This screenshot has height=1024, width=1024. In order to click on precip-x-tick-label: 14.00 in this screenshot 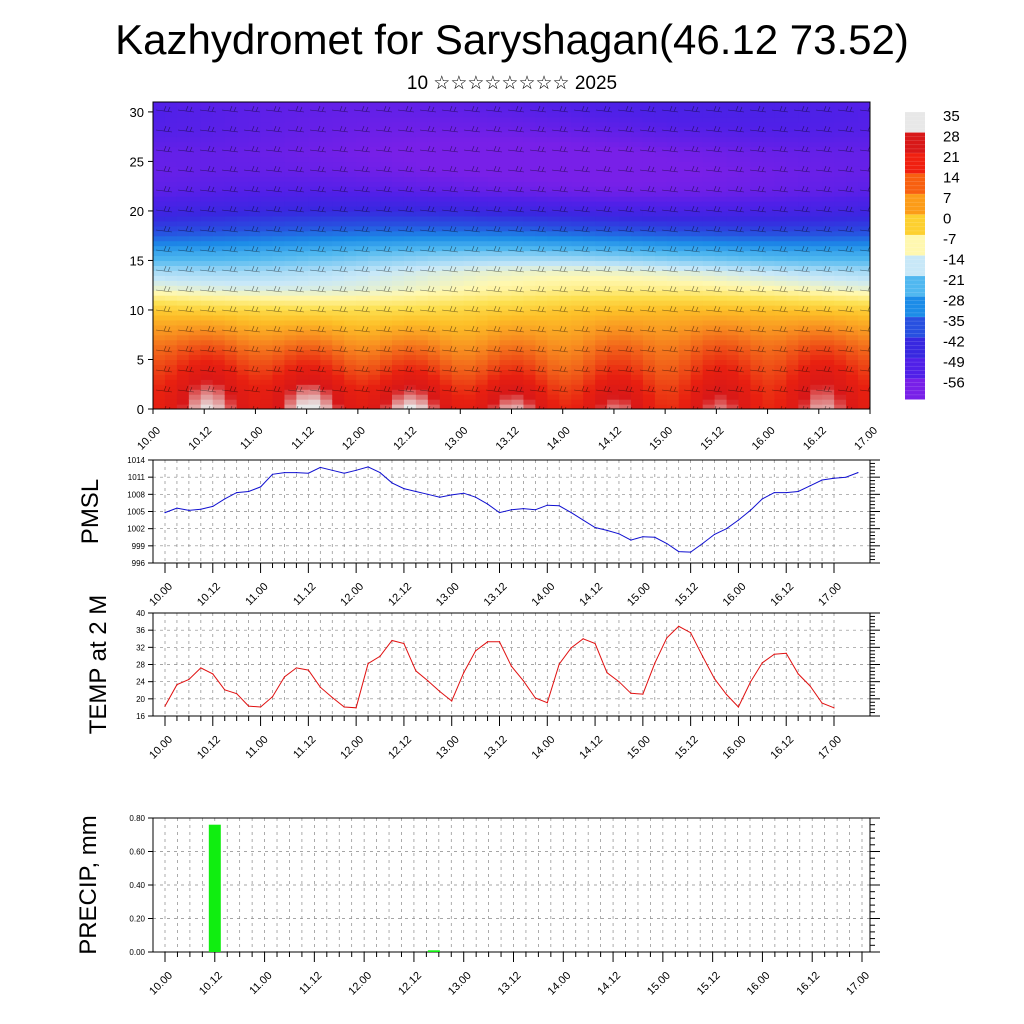, I will do `click(559, 984)`.